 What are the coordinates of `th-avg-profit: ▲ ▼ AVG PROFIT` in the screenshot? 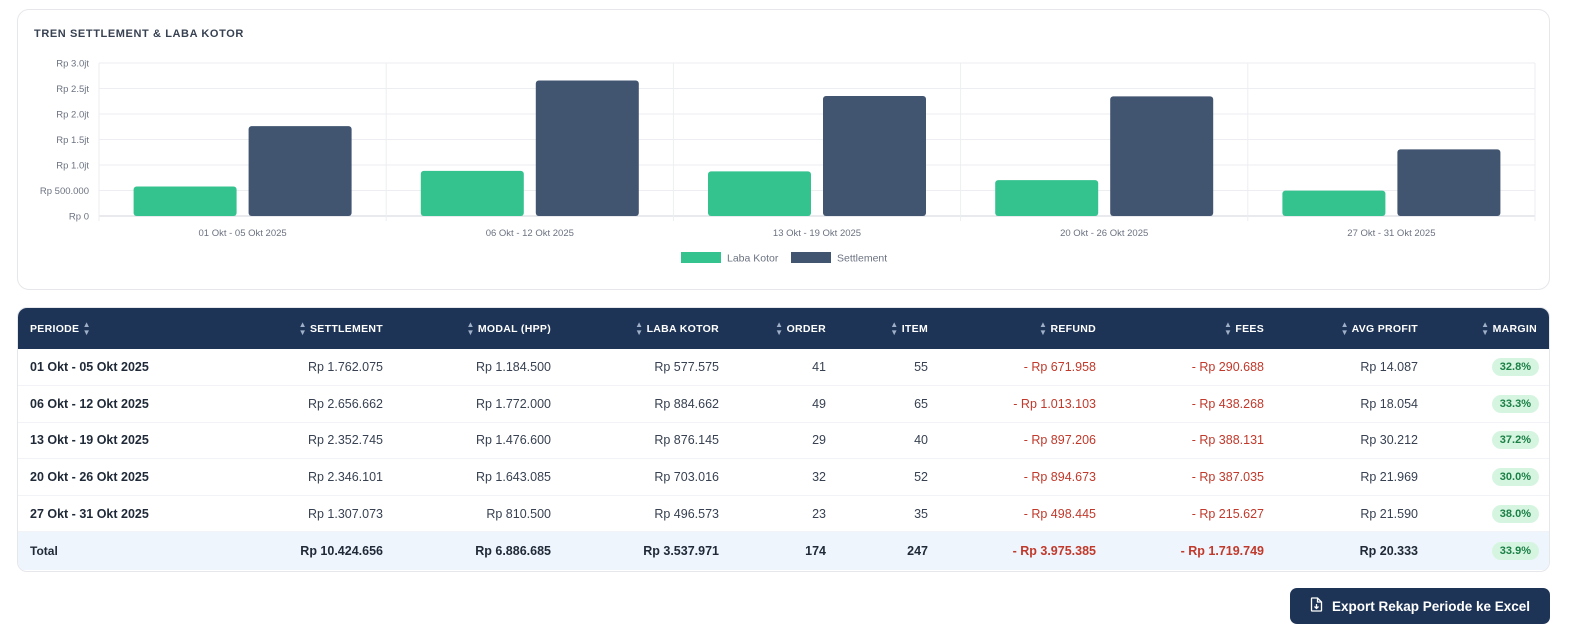 It's located at (1379, 328).